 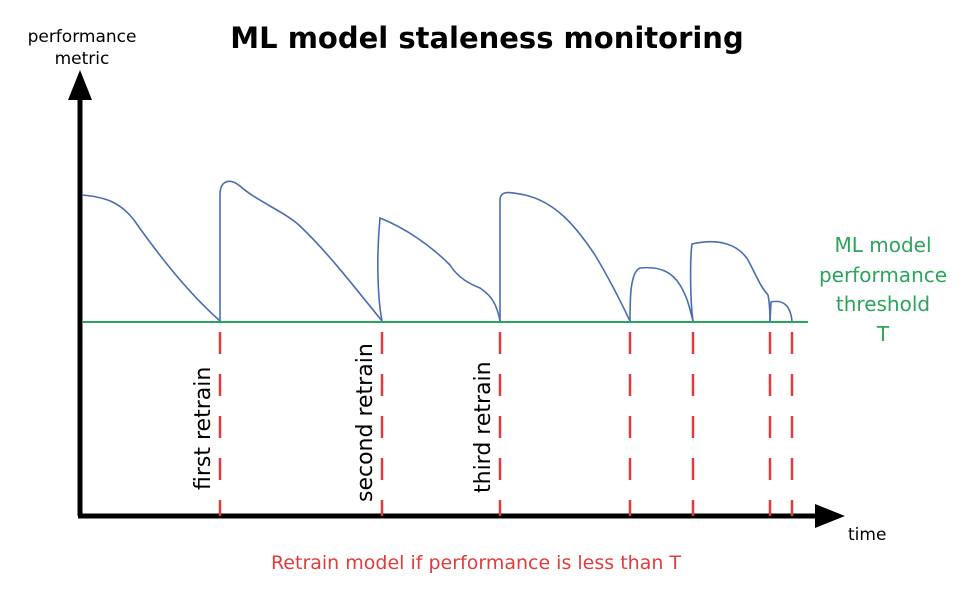 I want to click on y-axis-arrow, so click(x=80, y=85).